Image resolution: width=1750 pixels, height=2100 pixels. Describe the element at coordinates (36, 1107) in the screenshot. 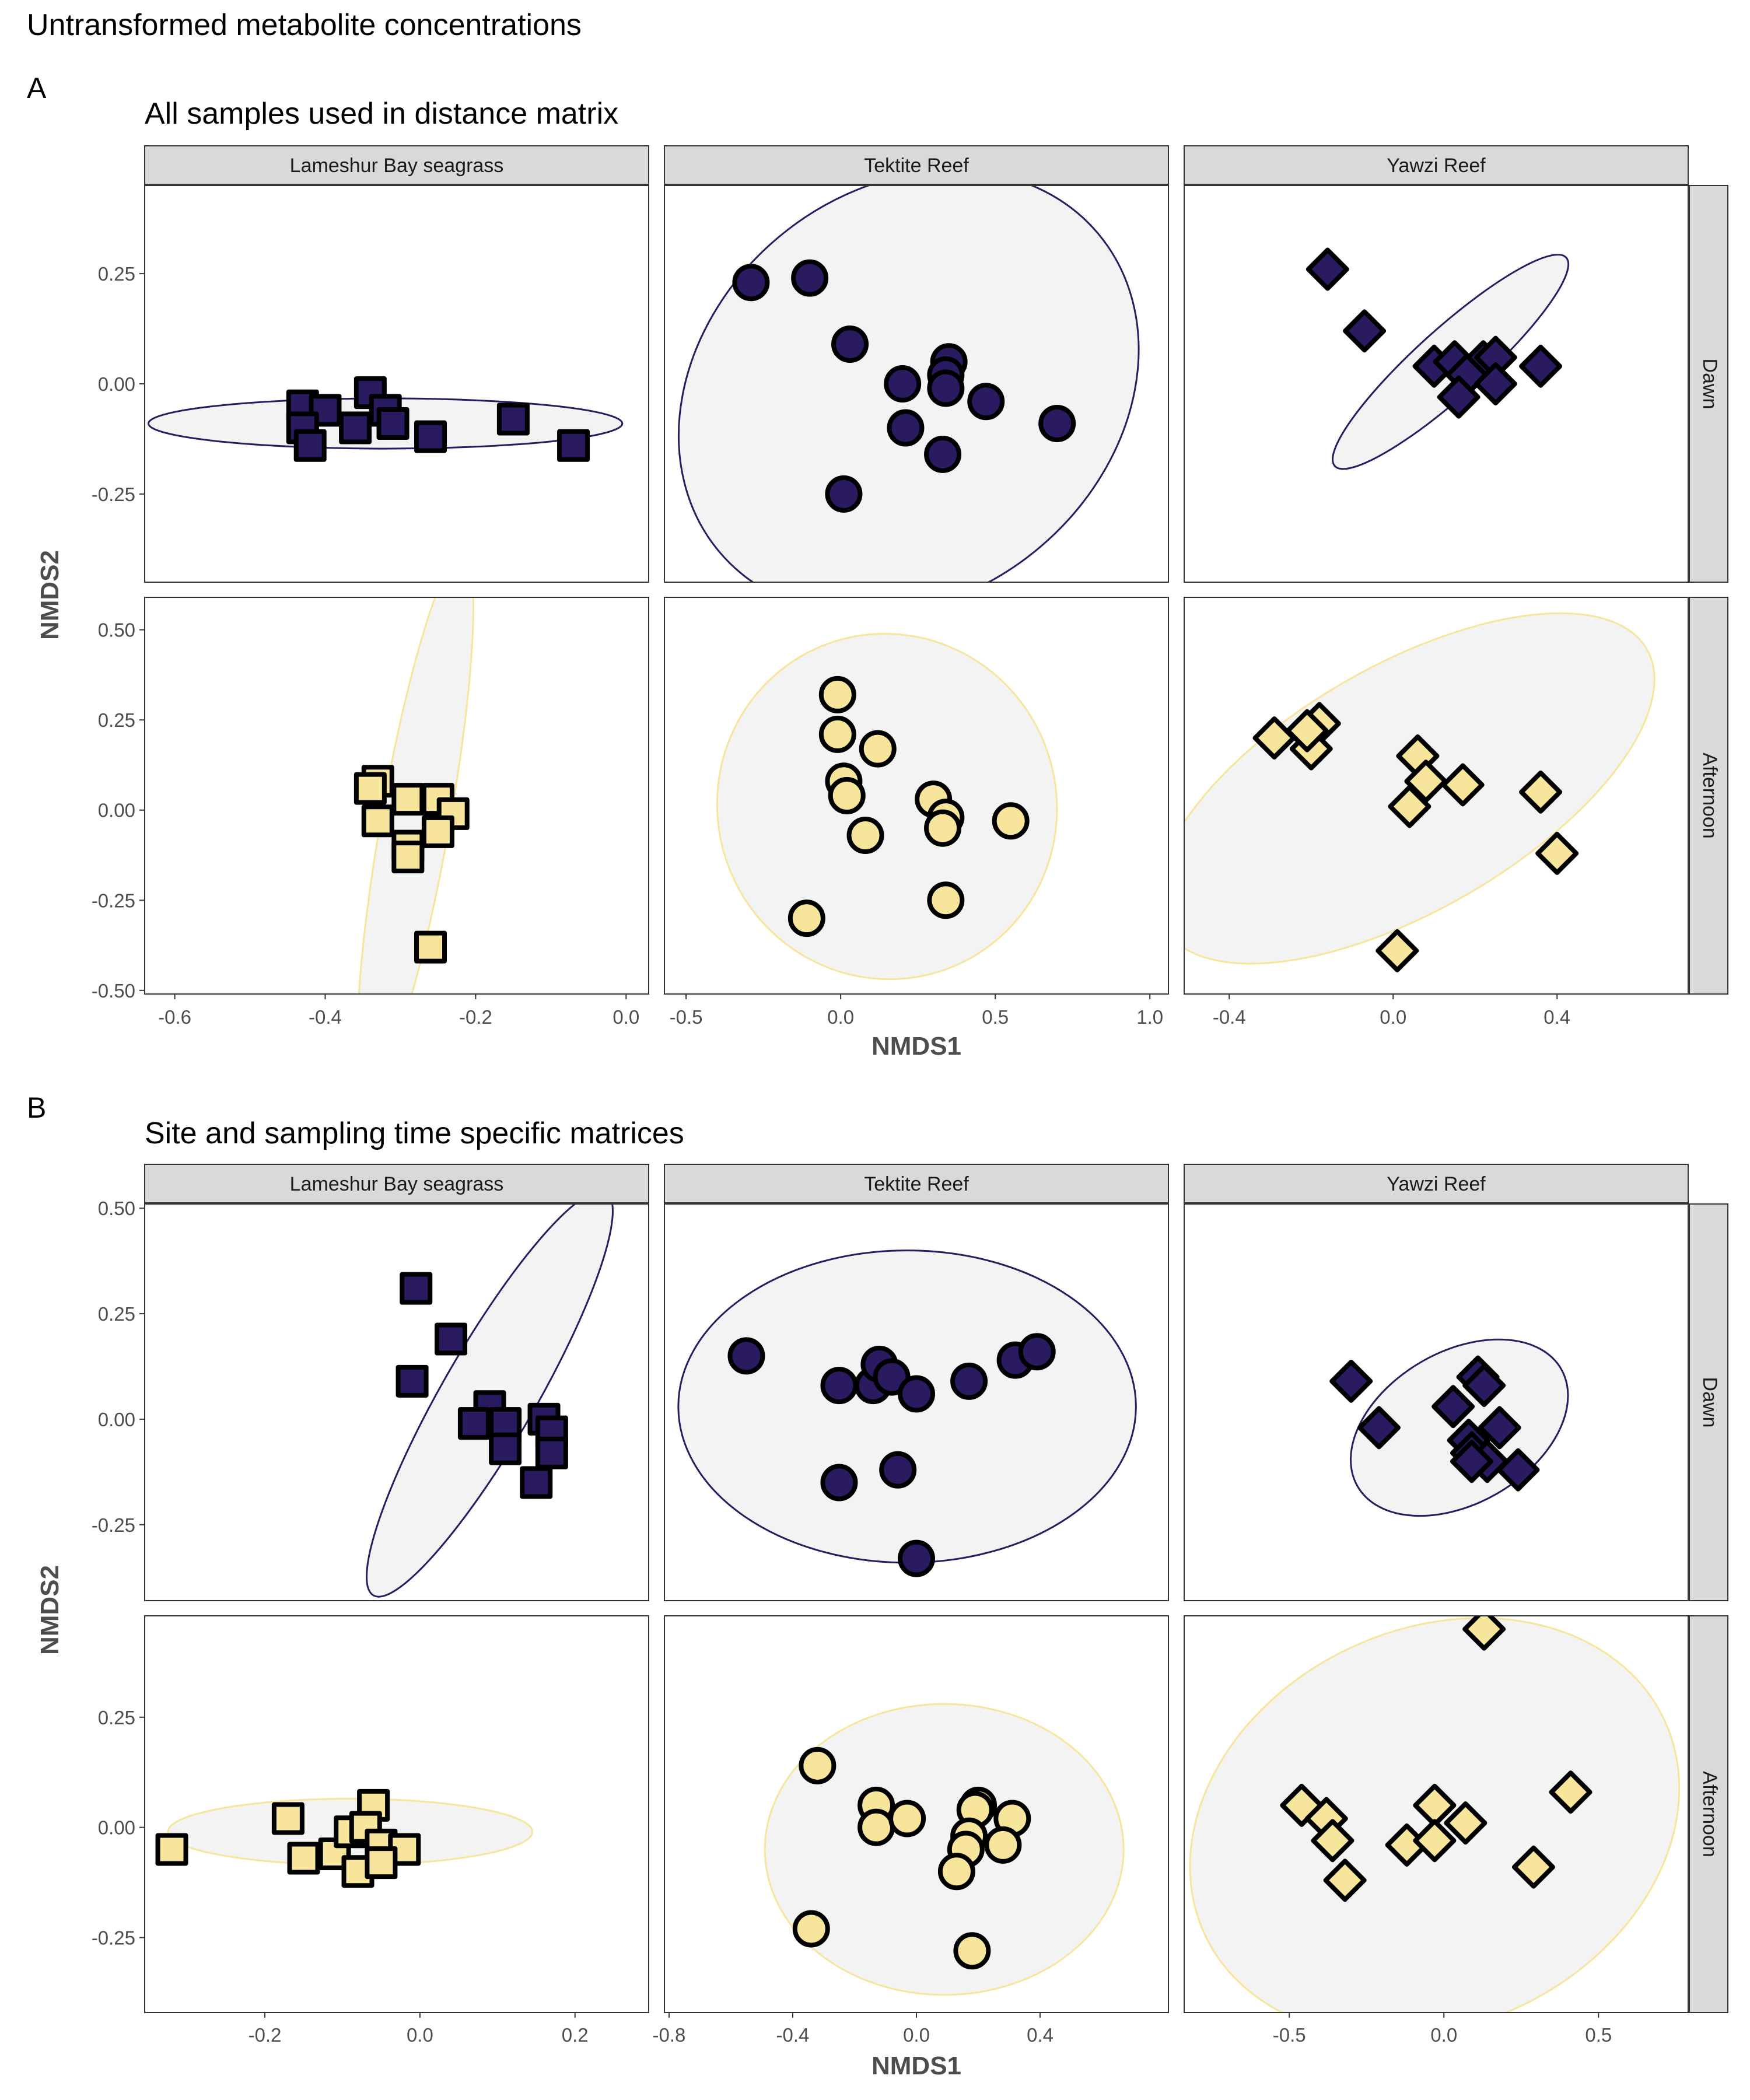

I see `panel-label: B` at that location.